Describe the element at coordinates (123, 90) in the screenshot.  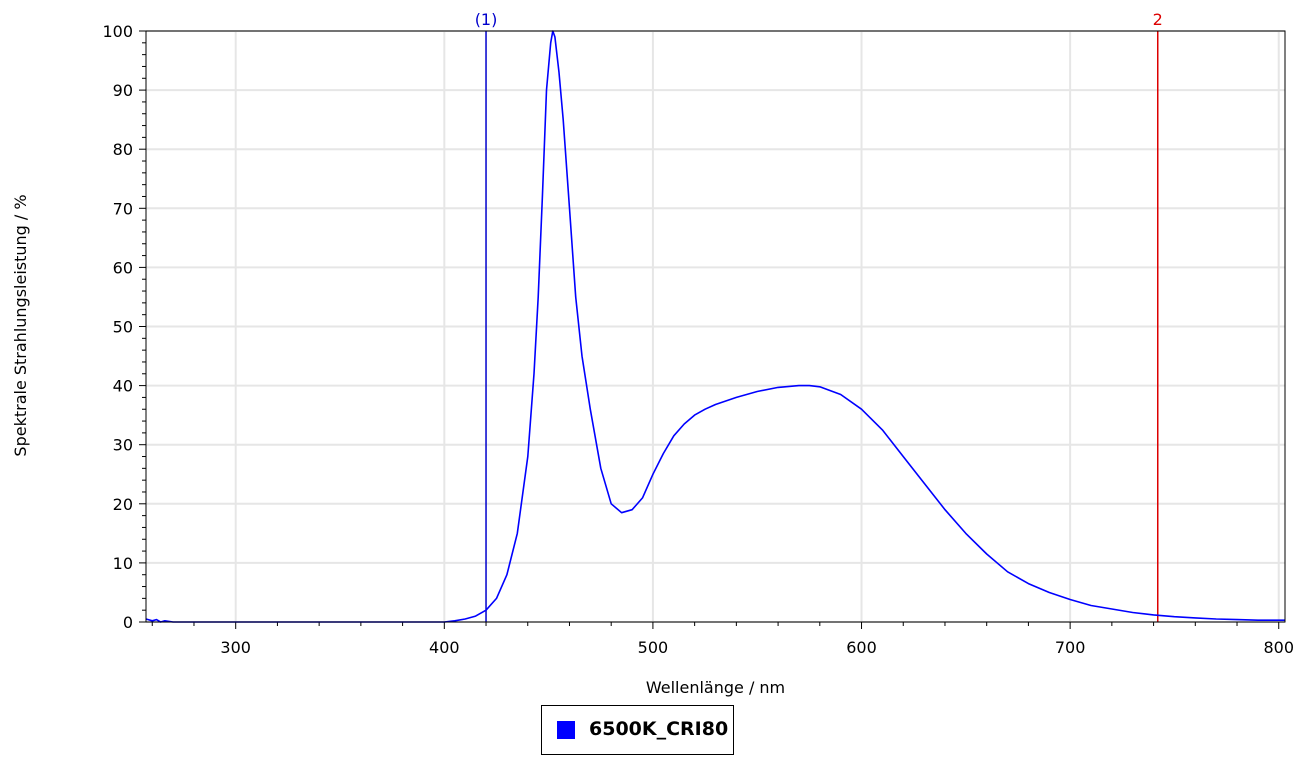
I see `y-tick-label: 90` at that location.